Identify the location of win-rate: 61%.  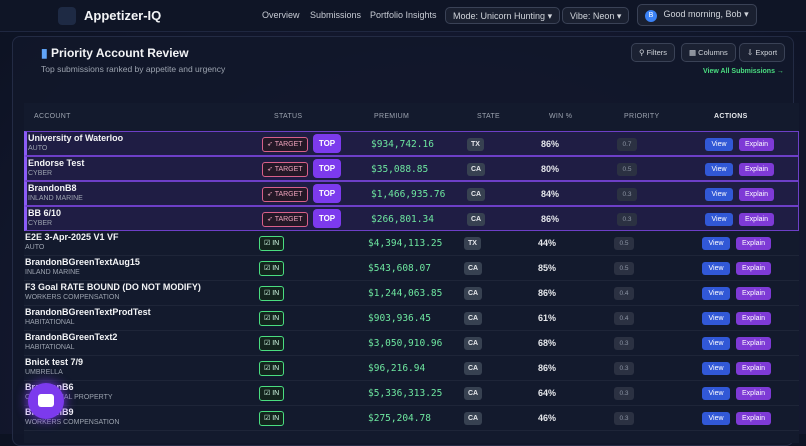
(547, 318).